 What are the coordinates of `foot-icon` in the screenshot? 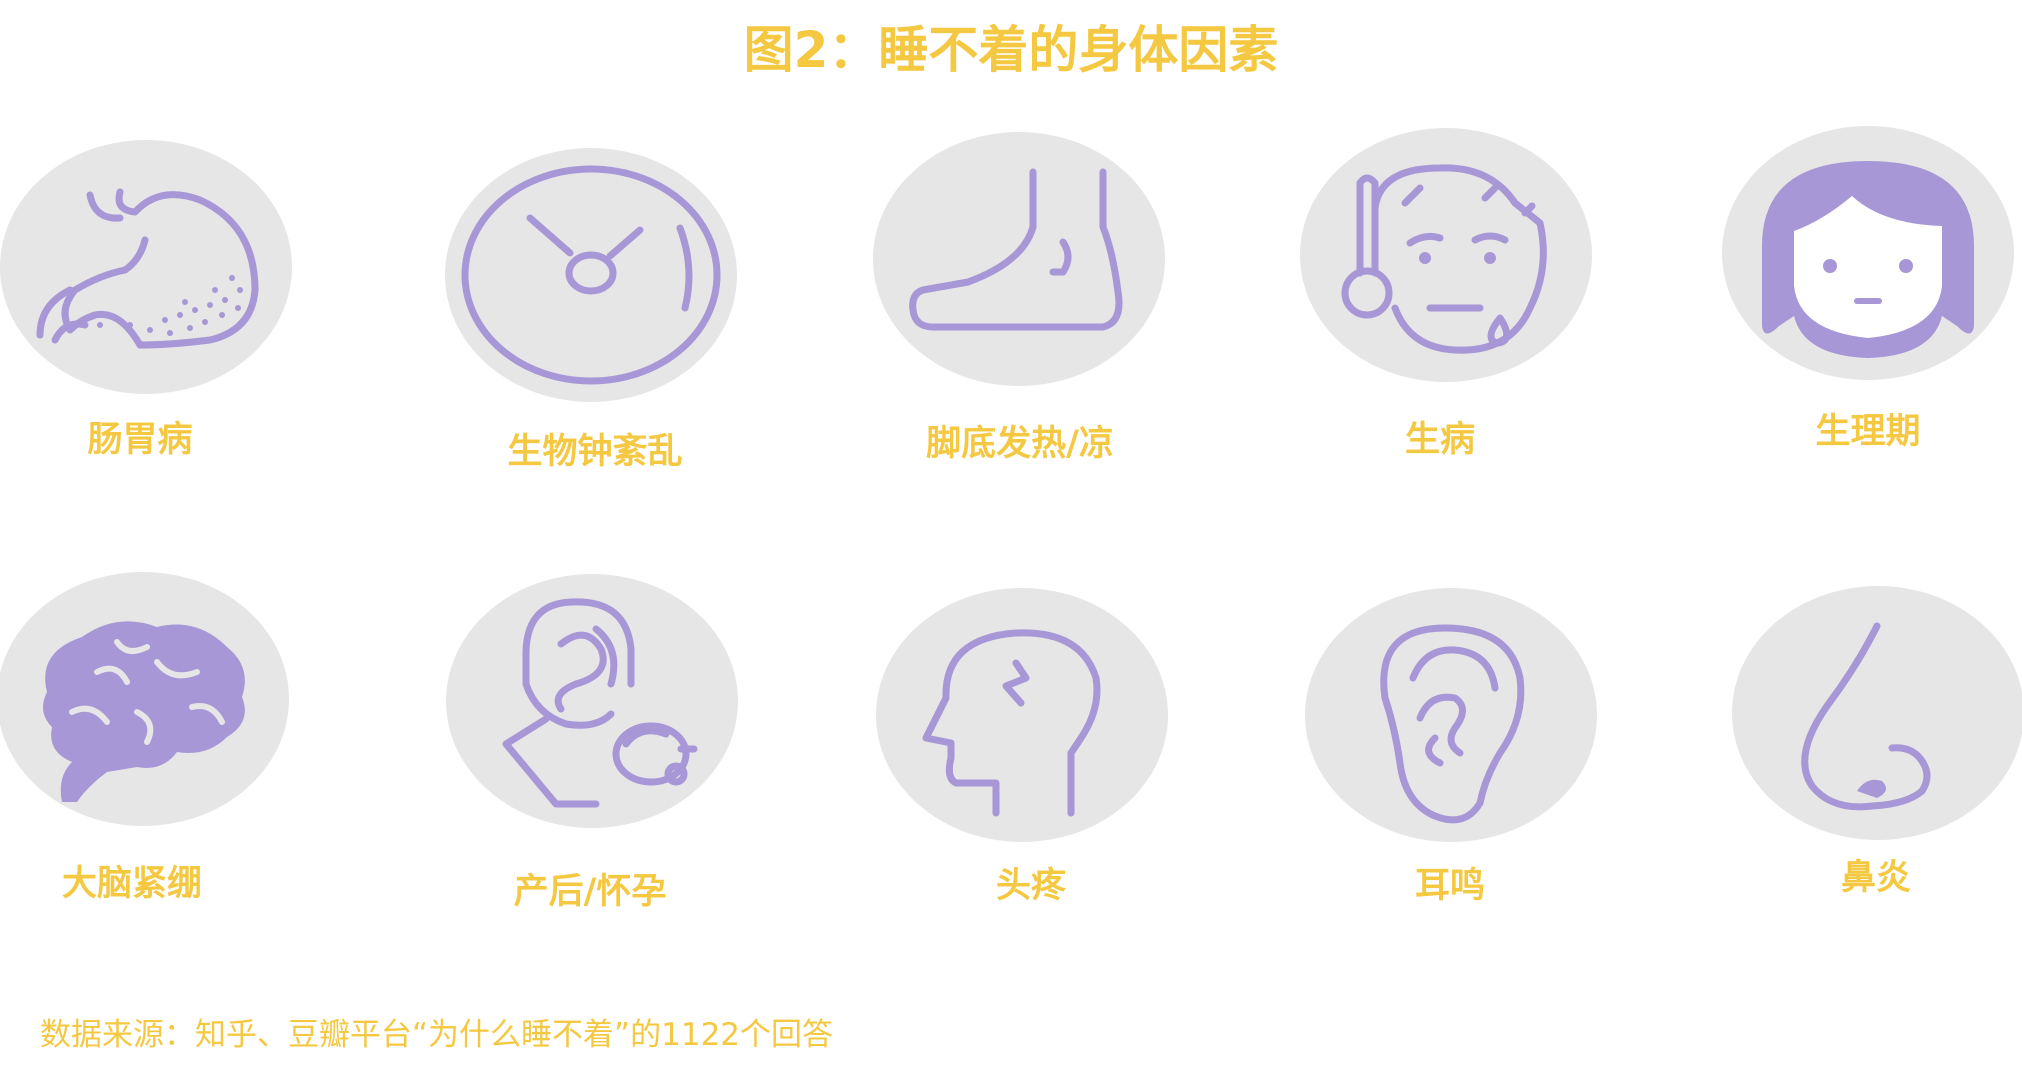 It's located at (1016, 249).